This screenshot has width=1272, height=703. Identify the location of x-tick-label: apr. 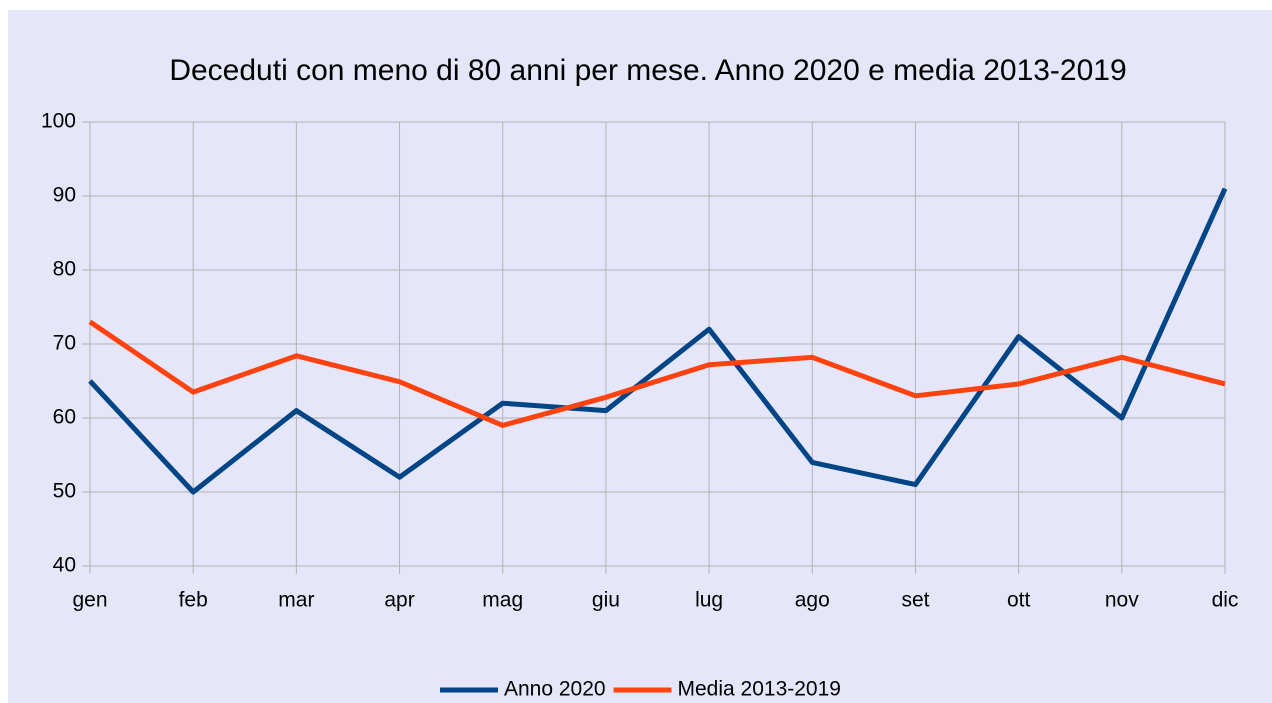
(399, 600).